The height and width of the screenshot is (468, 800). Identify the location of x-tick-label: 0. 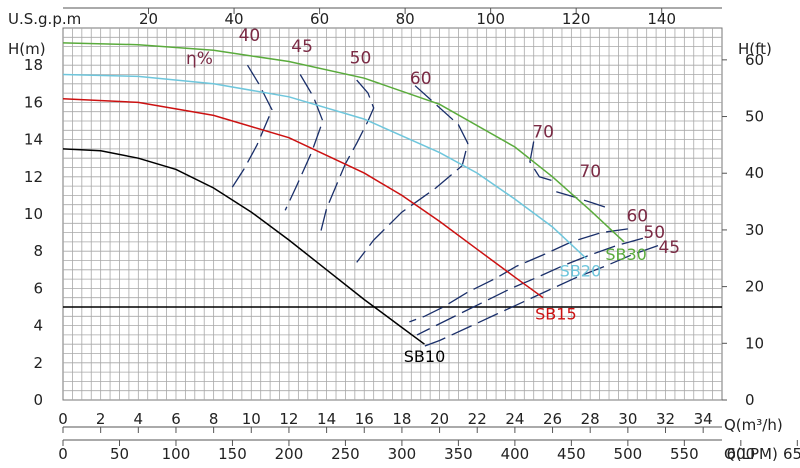
(63, 419).